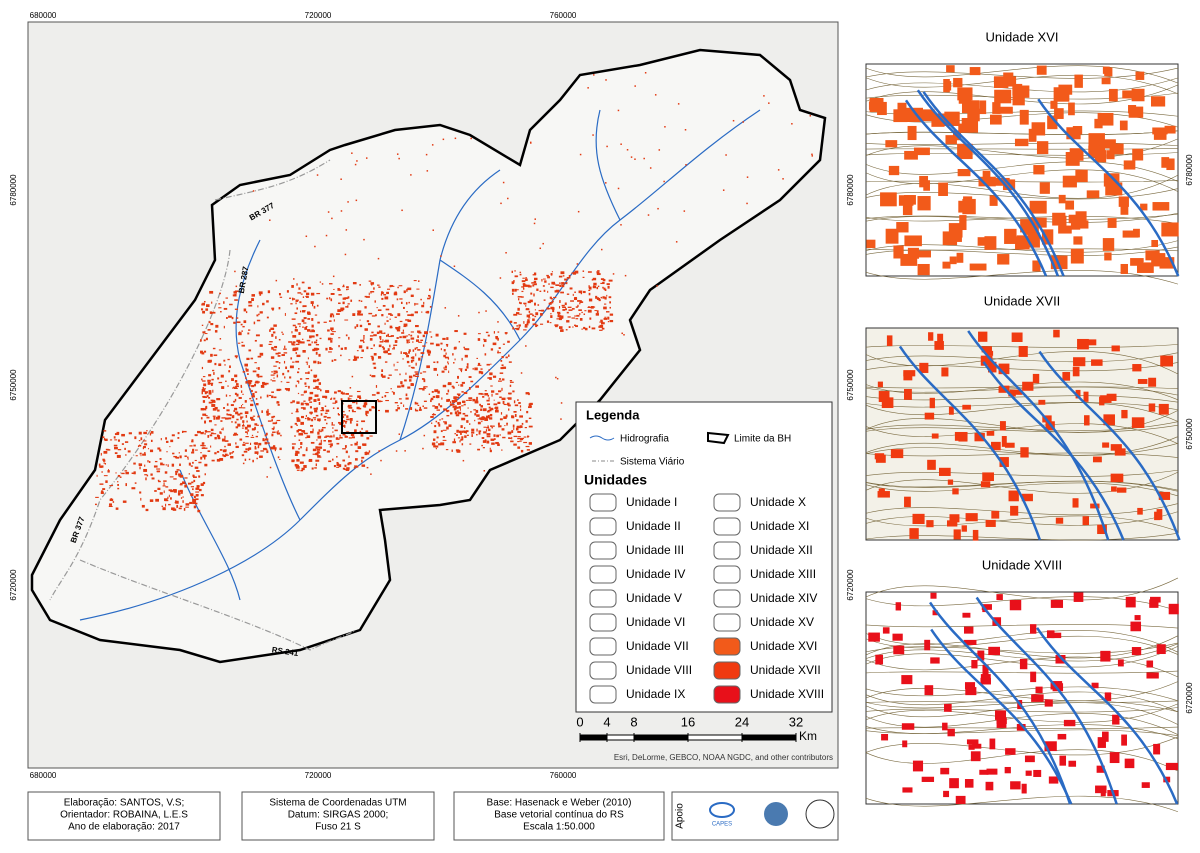 The width and height of the screenshot is (1200, 853). I want to click on inset-locator, so click(359, 417).